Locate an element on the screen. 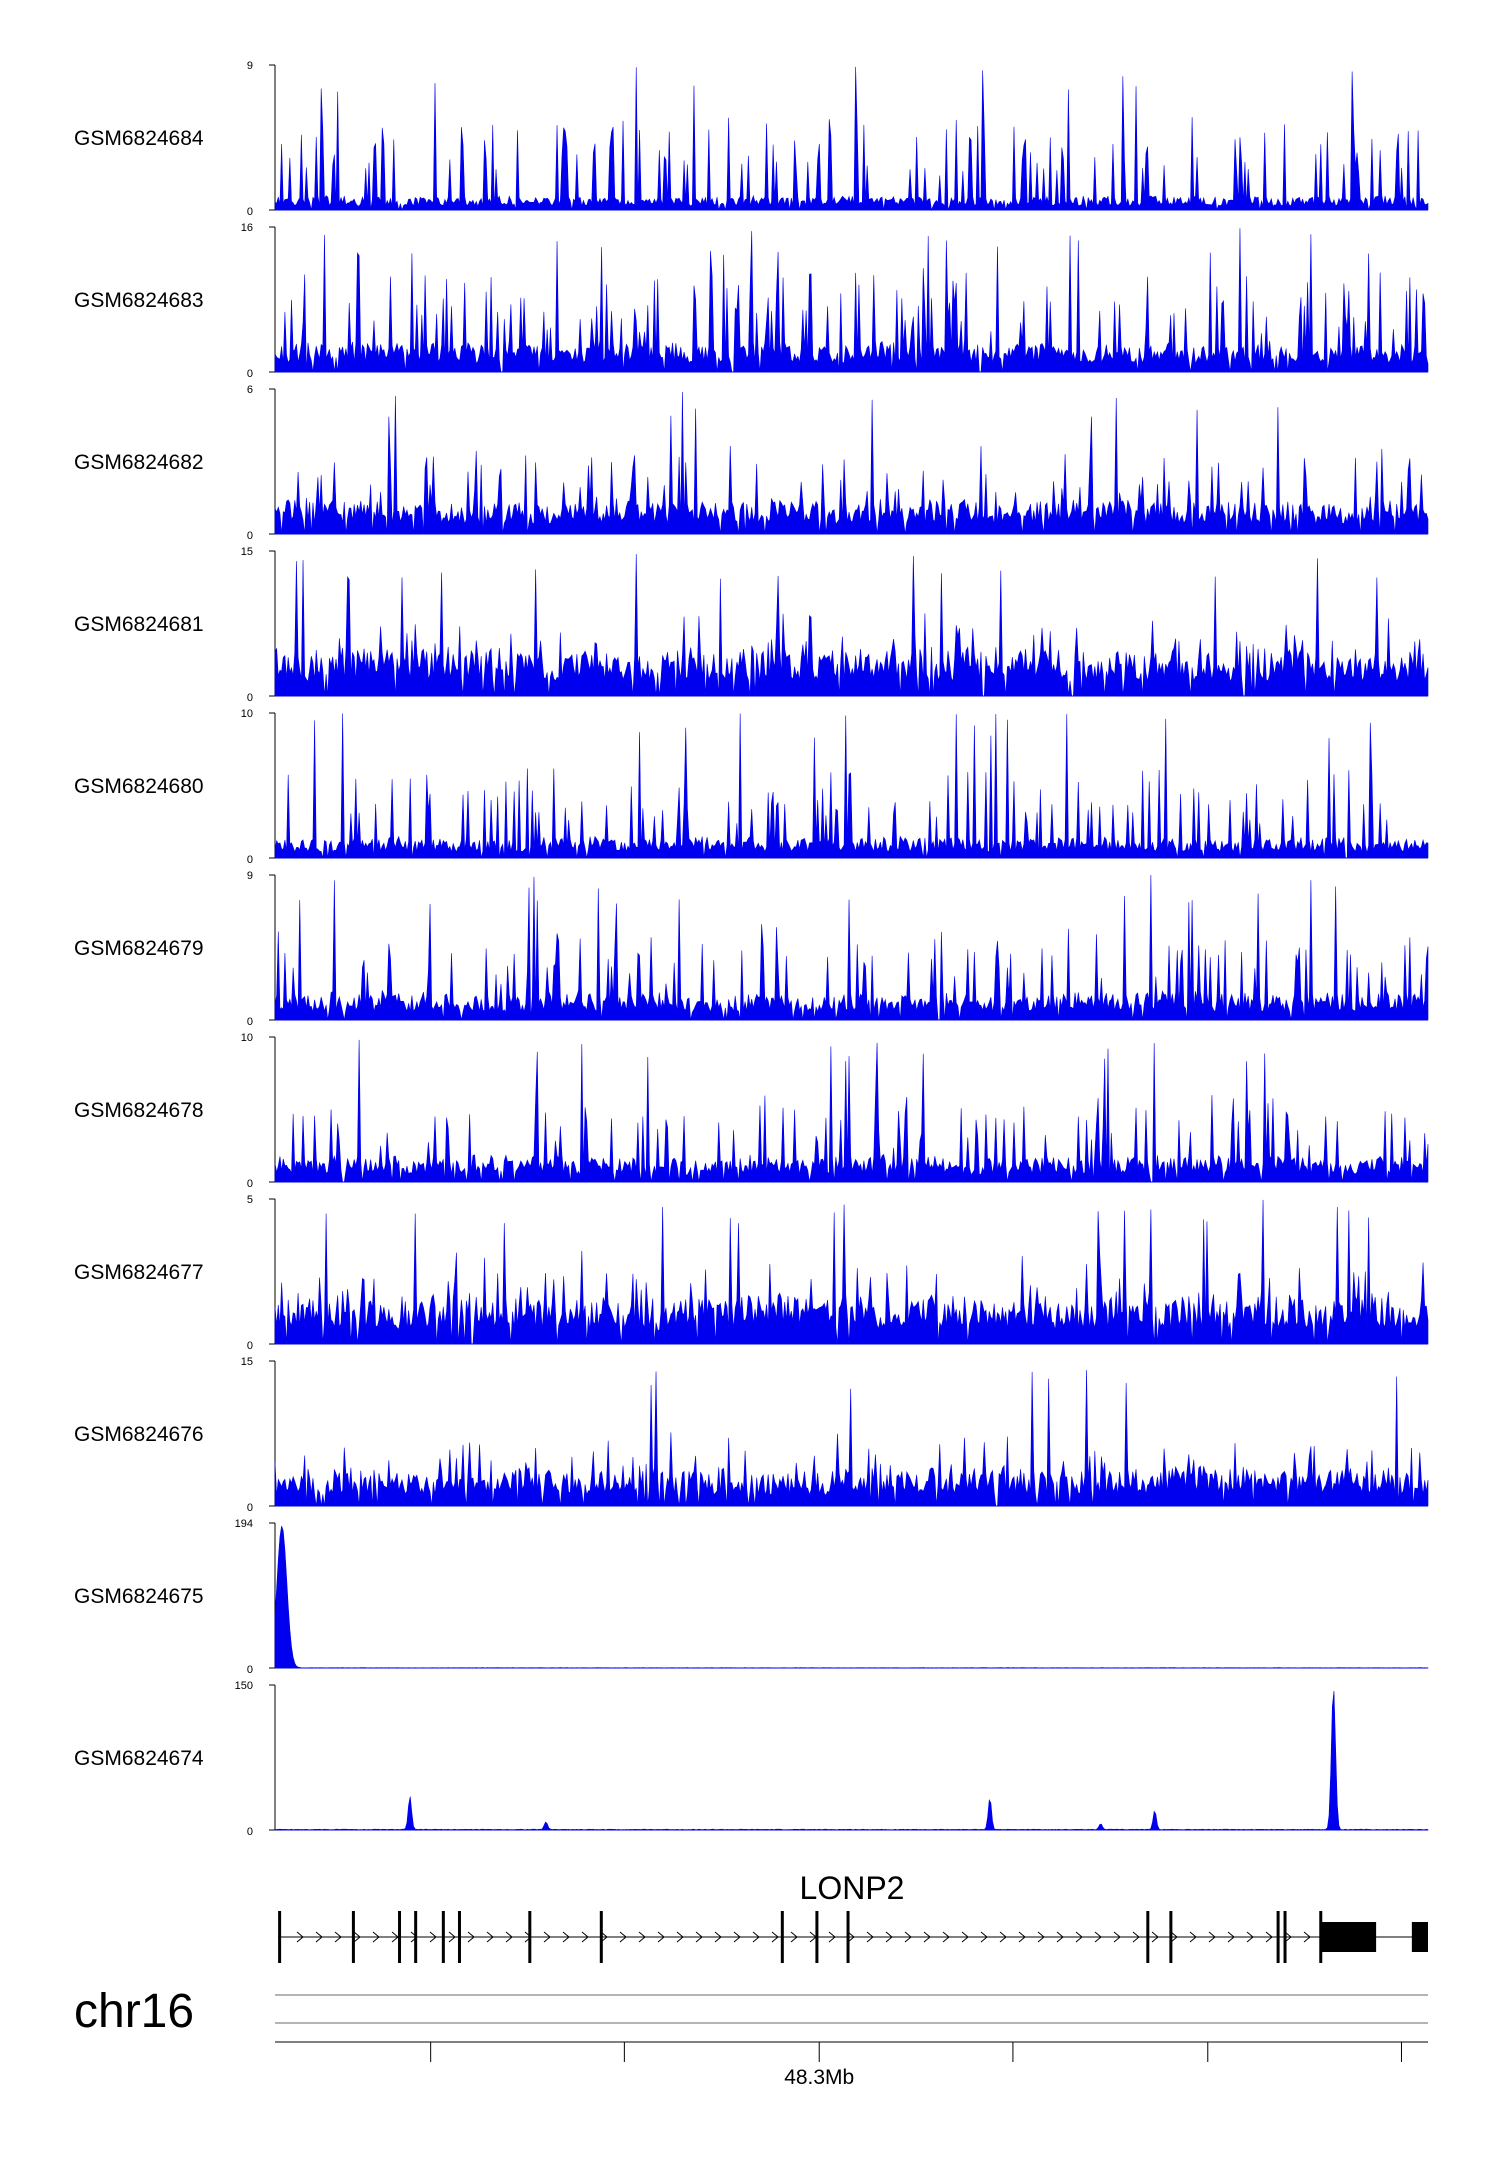  track-label: GSM6824678 is located at coordinates (139, 1110).